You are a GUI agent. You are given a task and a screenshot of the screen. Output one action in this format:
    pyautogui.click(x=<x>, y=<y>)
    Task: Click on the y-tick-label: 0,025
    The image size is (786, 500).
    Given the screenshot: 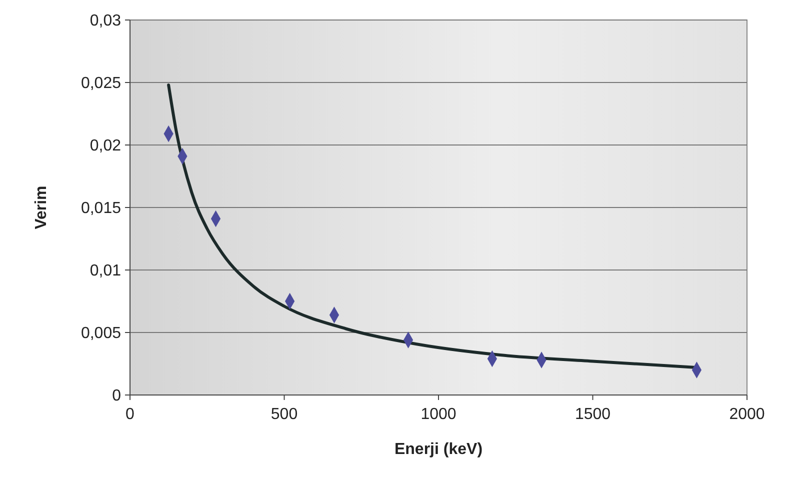 What is the action you would take?
    pyautogui.click(x=101, y=83)
    